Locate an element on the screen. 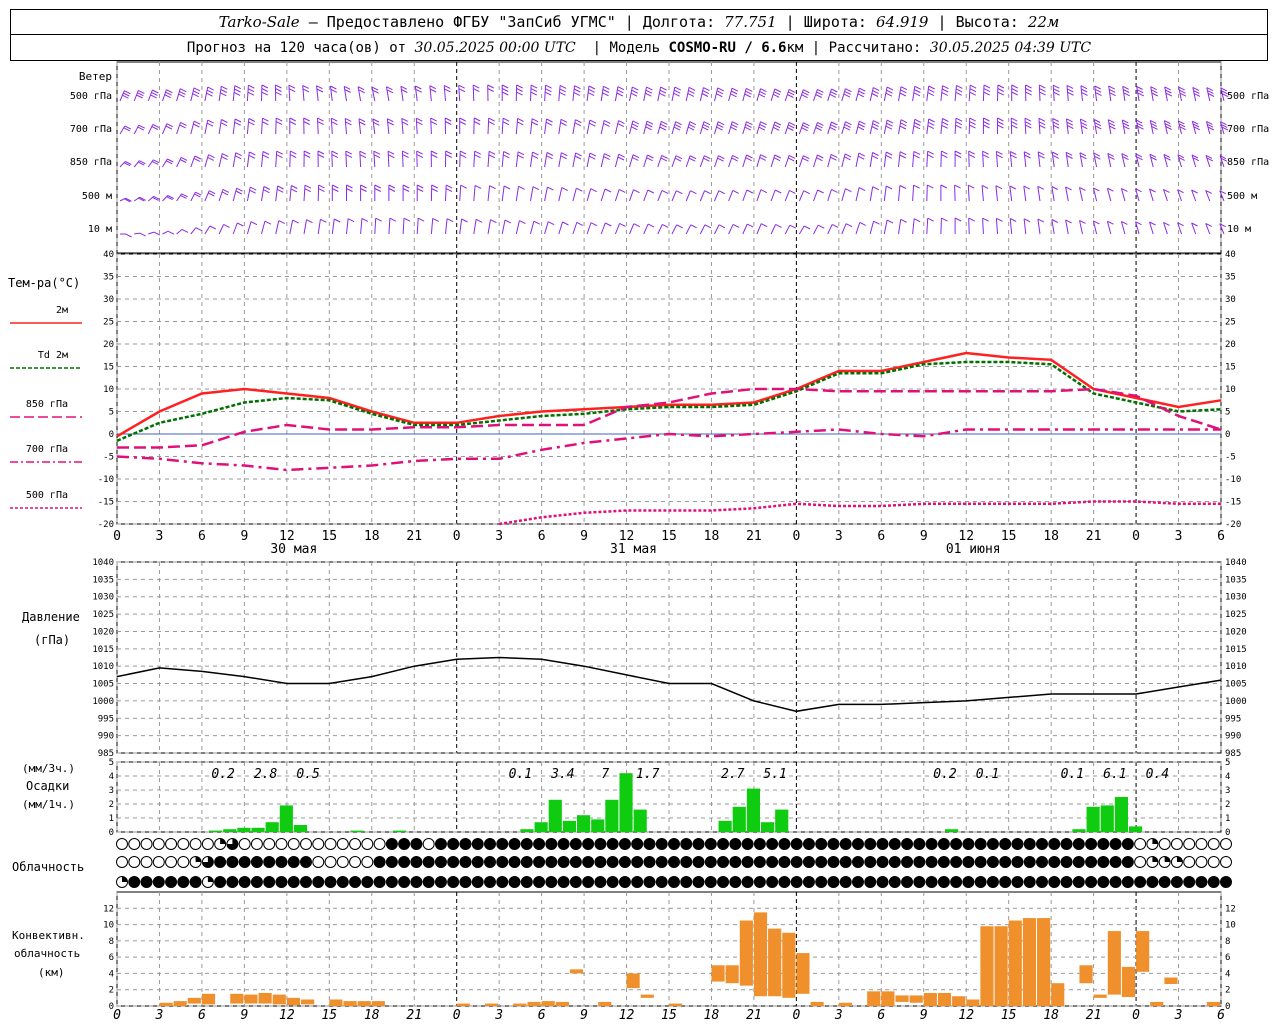  wind-level-right: 700 гПа is located at coordinates (1248, 129).